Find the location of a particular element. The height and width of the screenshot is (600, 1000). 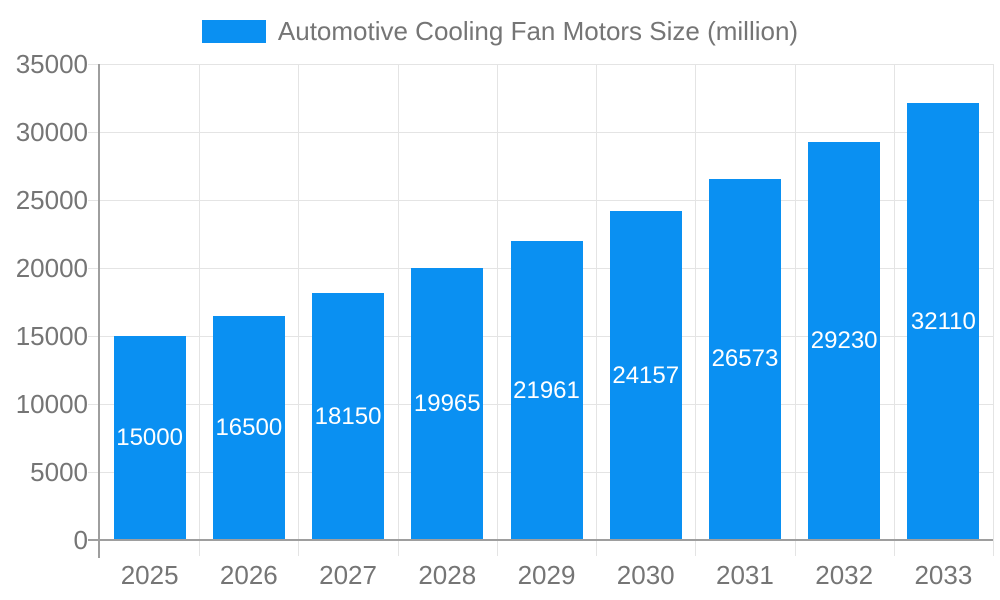

x-axis-label: 2033 is located at coordinates (943, 575).